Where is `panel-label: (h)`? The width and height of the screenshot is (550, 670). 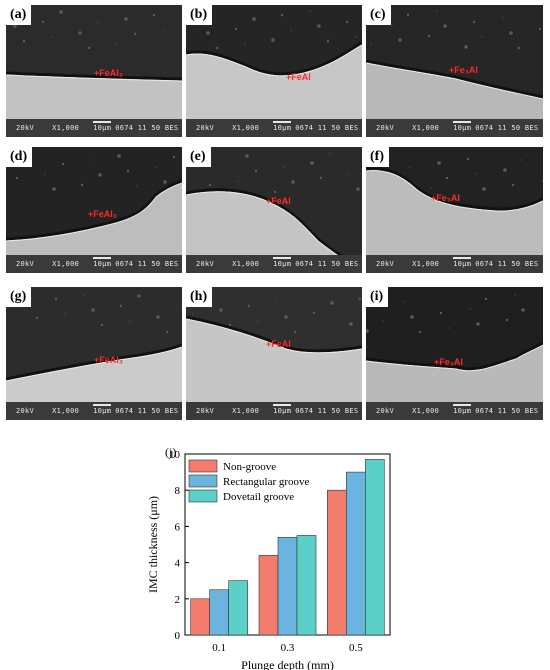 panel-label: (h) is located at coordinates (199, 297).